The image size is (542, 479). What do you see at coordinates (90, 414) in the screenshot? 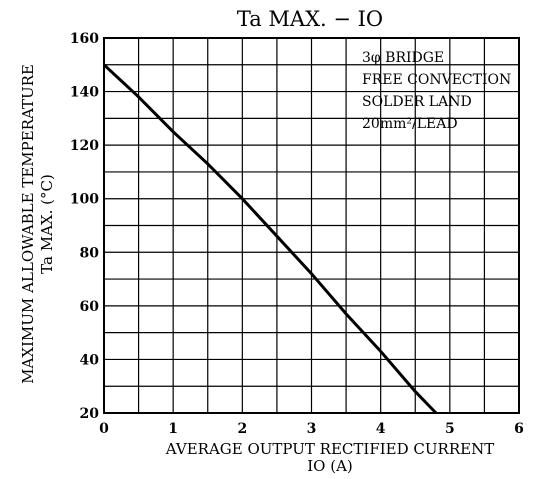
I see `y-tick-label: 20` at bounding box center [90, 414].